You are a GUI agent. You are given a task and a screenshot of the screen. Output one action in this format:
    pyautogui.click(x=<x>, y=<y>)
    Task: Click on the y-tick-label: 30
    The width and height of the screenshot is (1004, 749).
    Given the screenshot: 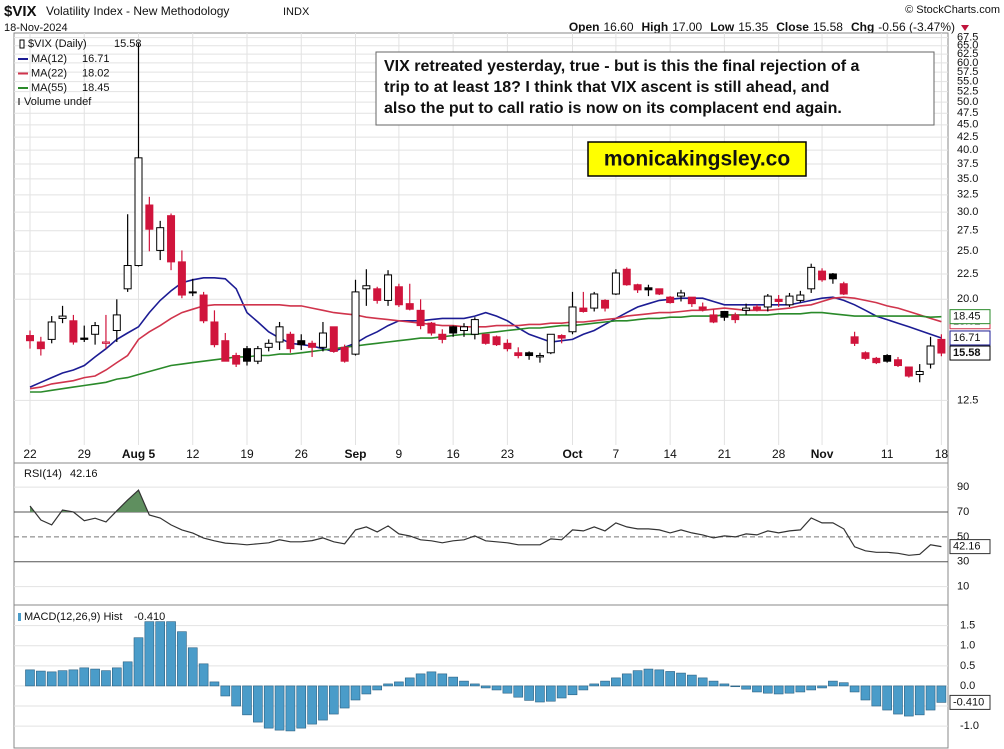 What is the action you would take?
    pyautogui.click(x=963, y=562)
    